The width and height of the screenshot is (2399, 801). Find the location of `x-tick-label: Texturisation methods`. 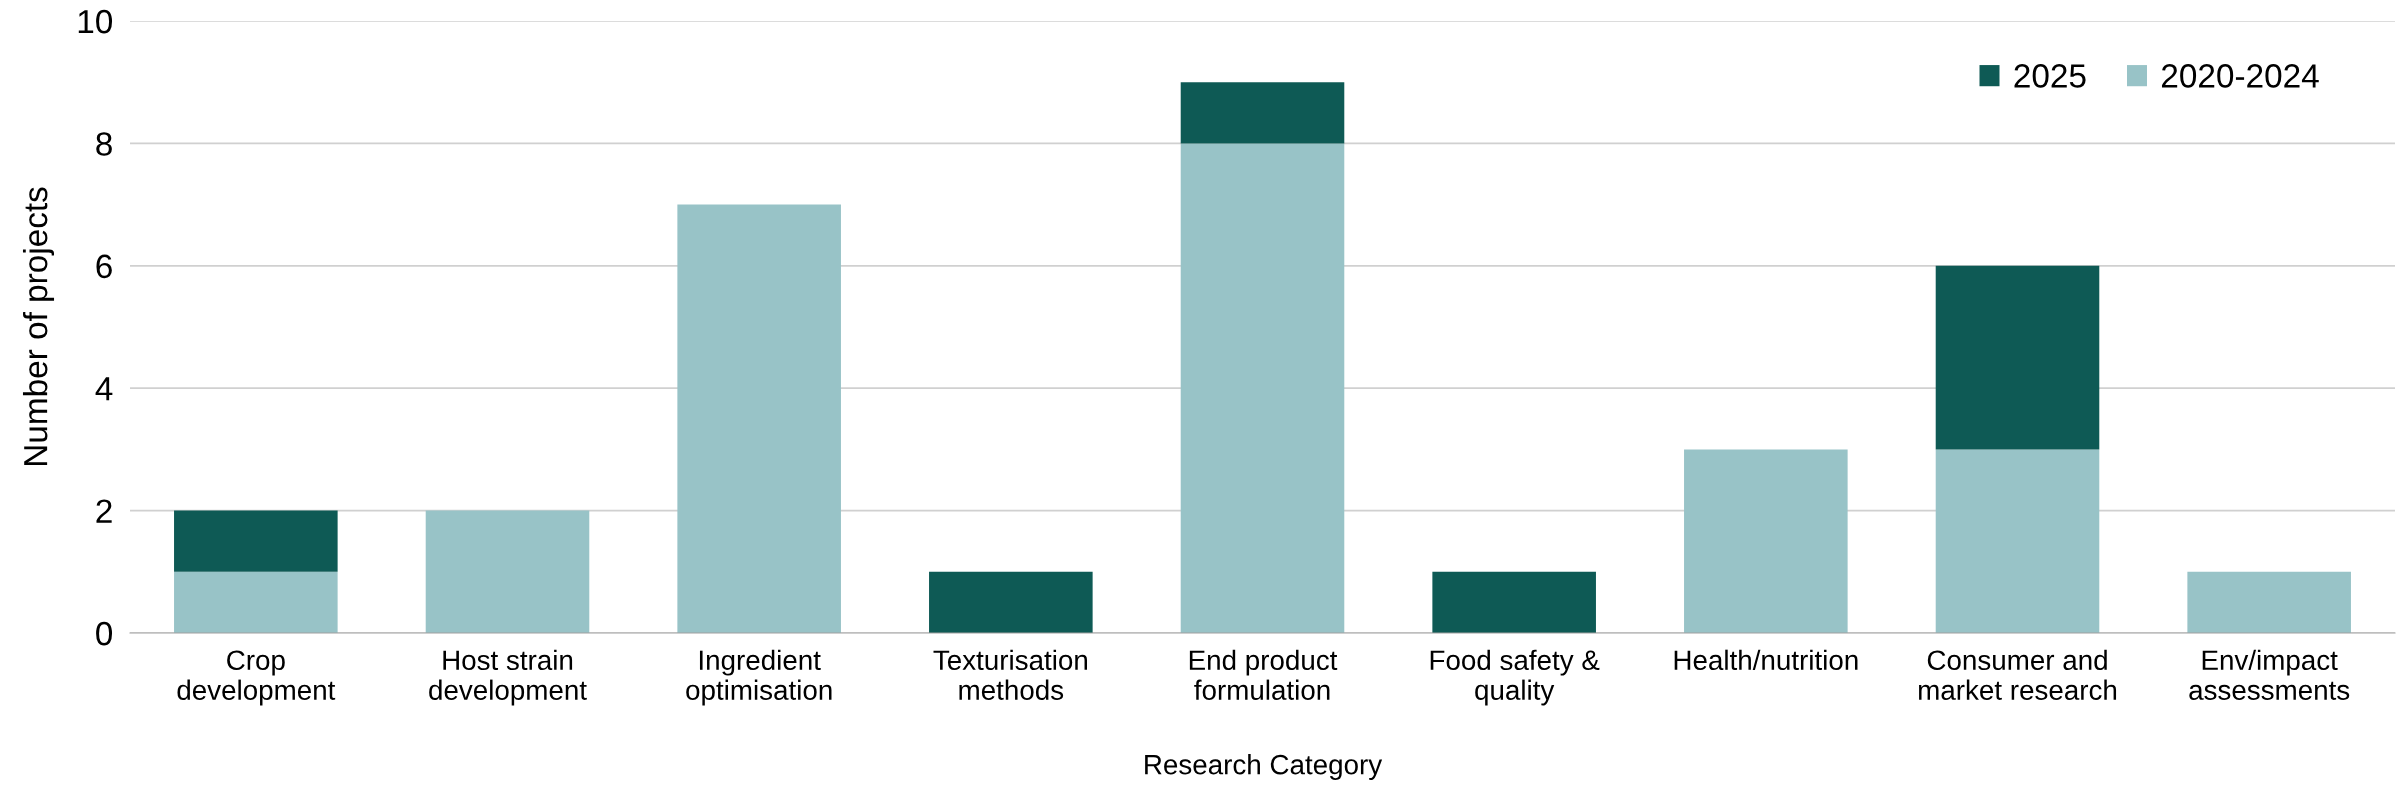

x-tick-label: Texturisation methods is located at coordinates (1010, 674).